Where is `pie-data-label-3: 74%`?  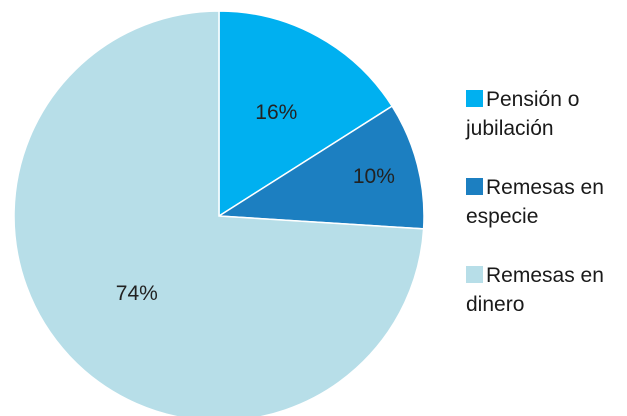 pie-data-label-3: 74% is located at coordinates (137, 293).